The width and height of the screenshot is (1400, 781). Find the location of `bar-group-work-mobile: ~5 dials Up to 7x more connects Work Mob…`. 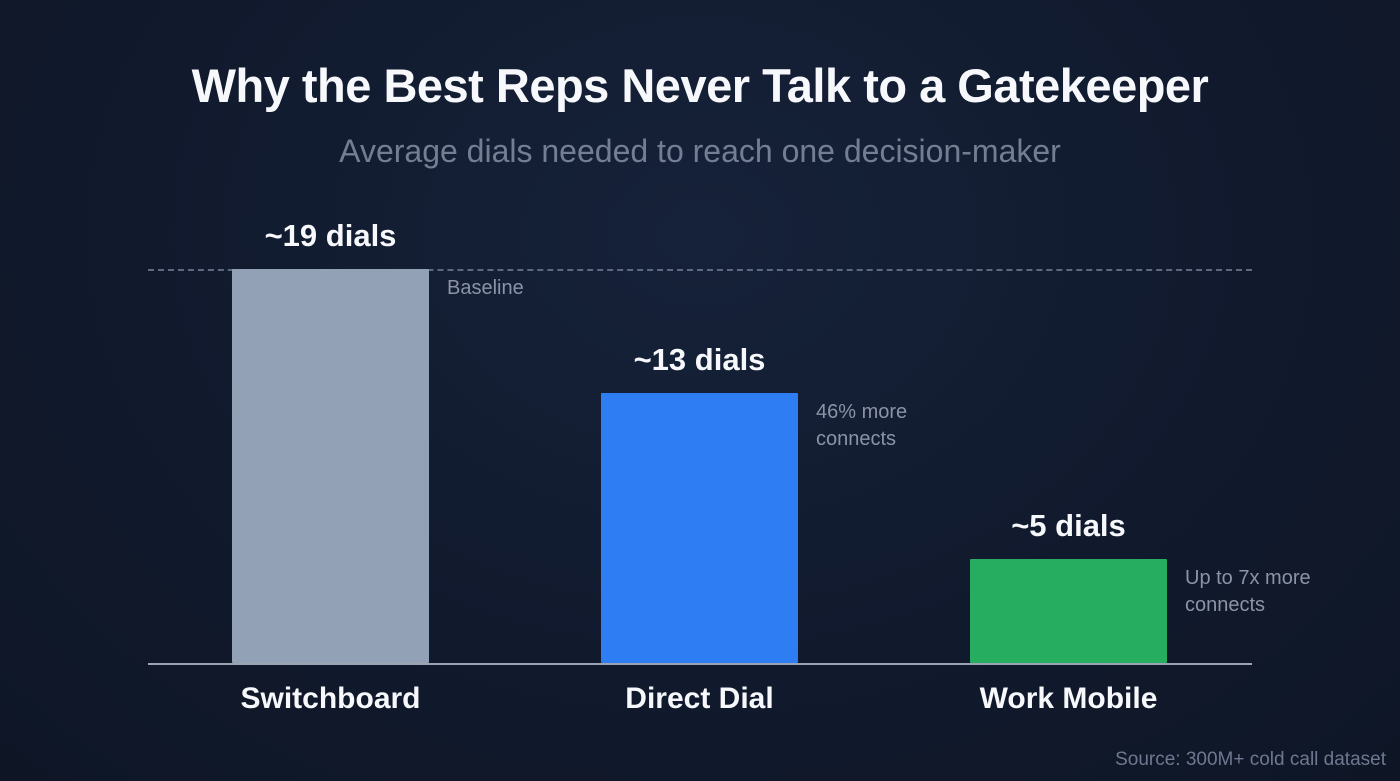

bar-group-work-mobile: ~5 dials Up to 7x more connects Work Mob… is located at coordinates (1140, 611).